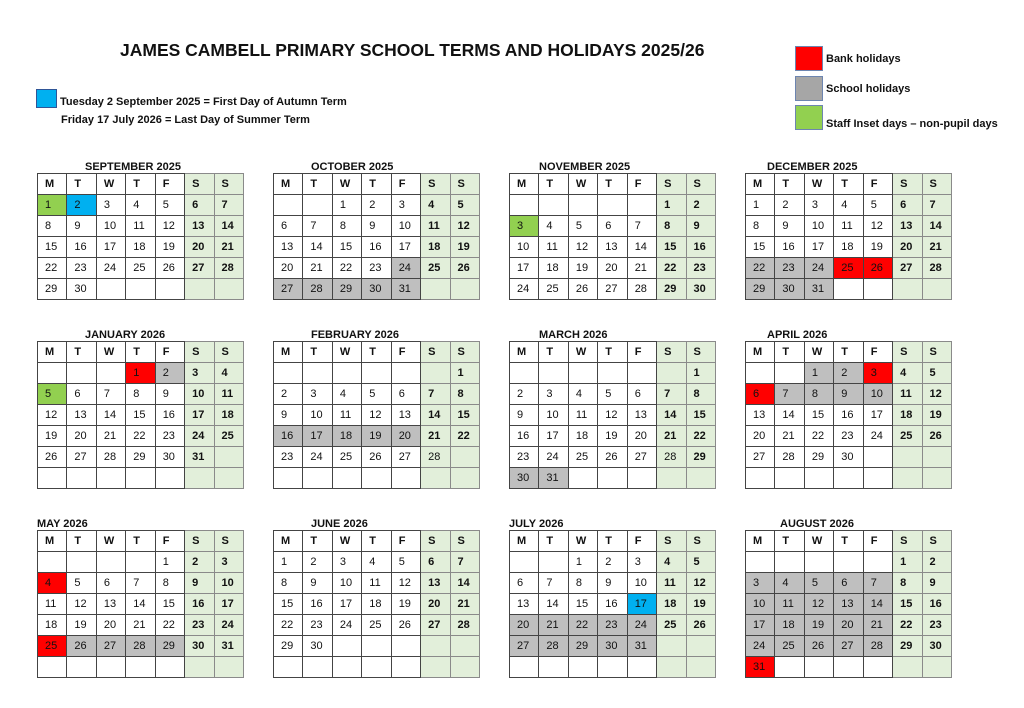 This screenshot has height=708, width=1024. Describe the element at coordinates (81, 604) in the screenshot. I see `day-cell: 12` at that location.